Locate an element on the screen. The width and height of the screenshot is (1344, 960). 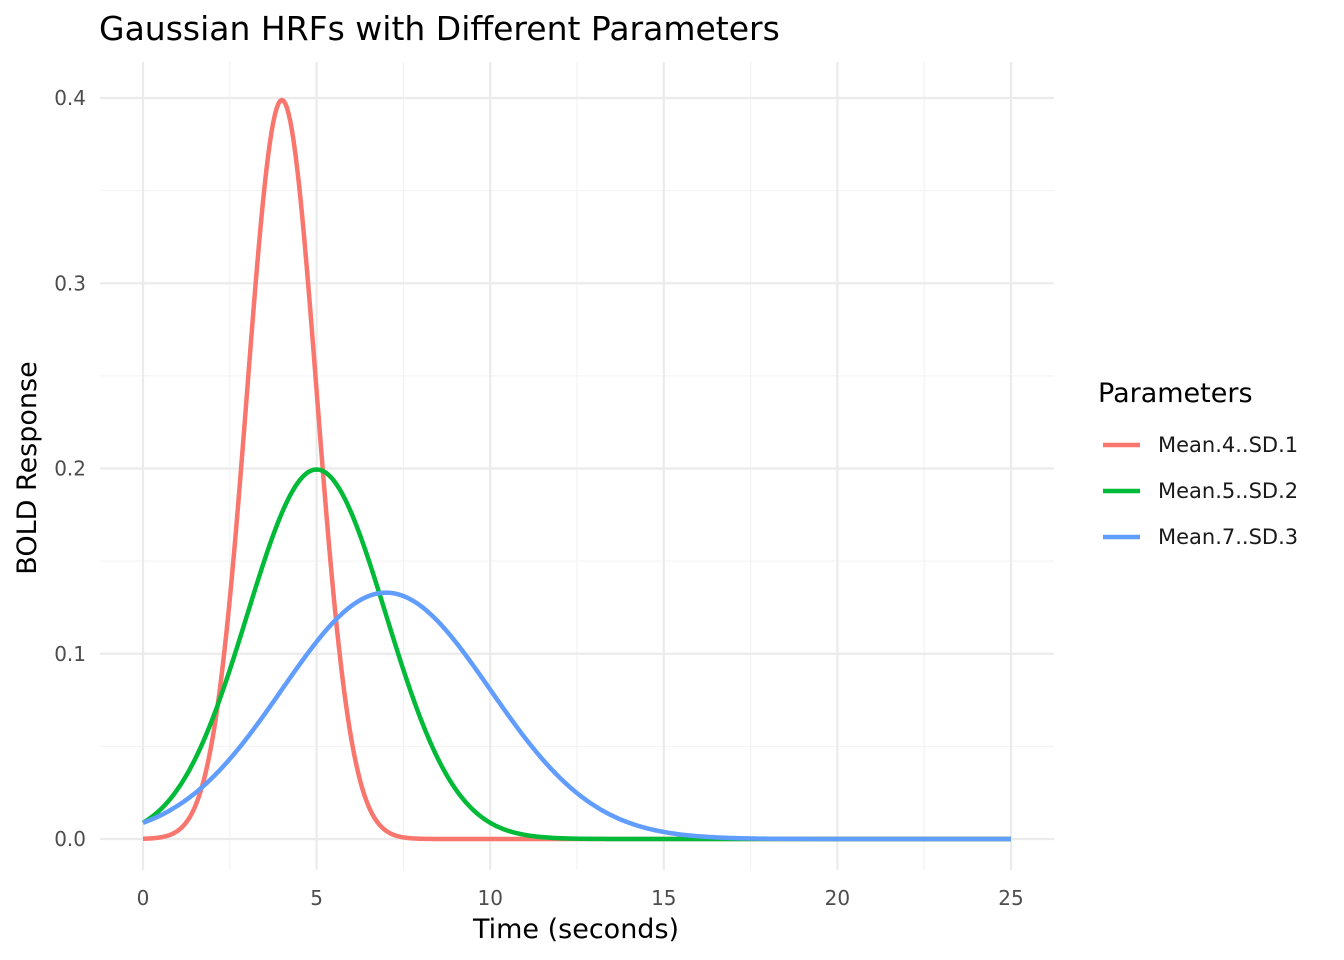
y-axis-title: BOLD Response is located at coordinates (27, 467).